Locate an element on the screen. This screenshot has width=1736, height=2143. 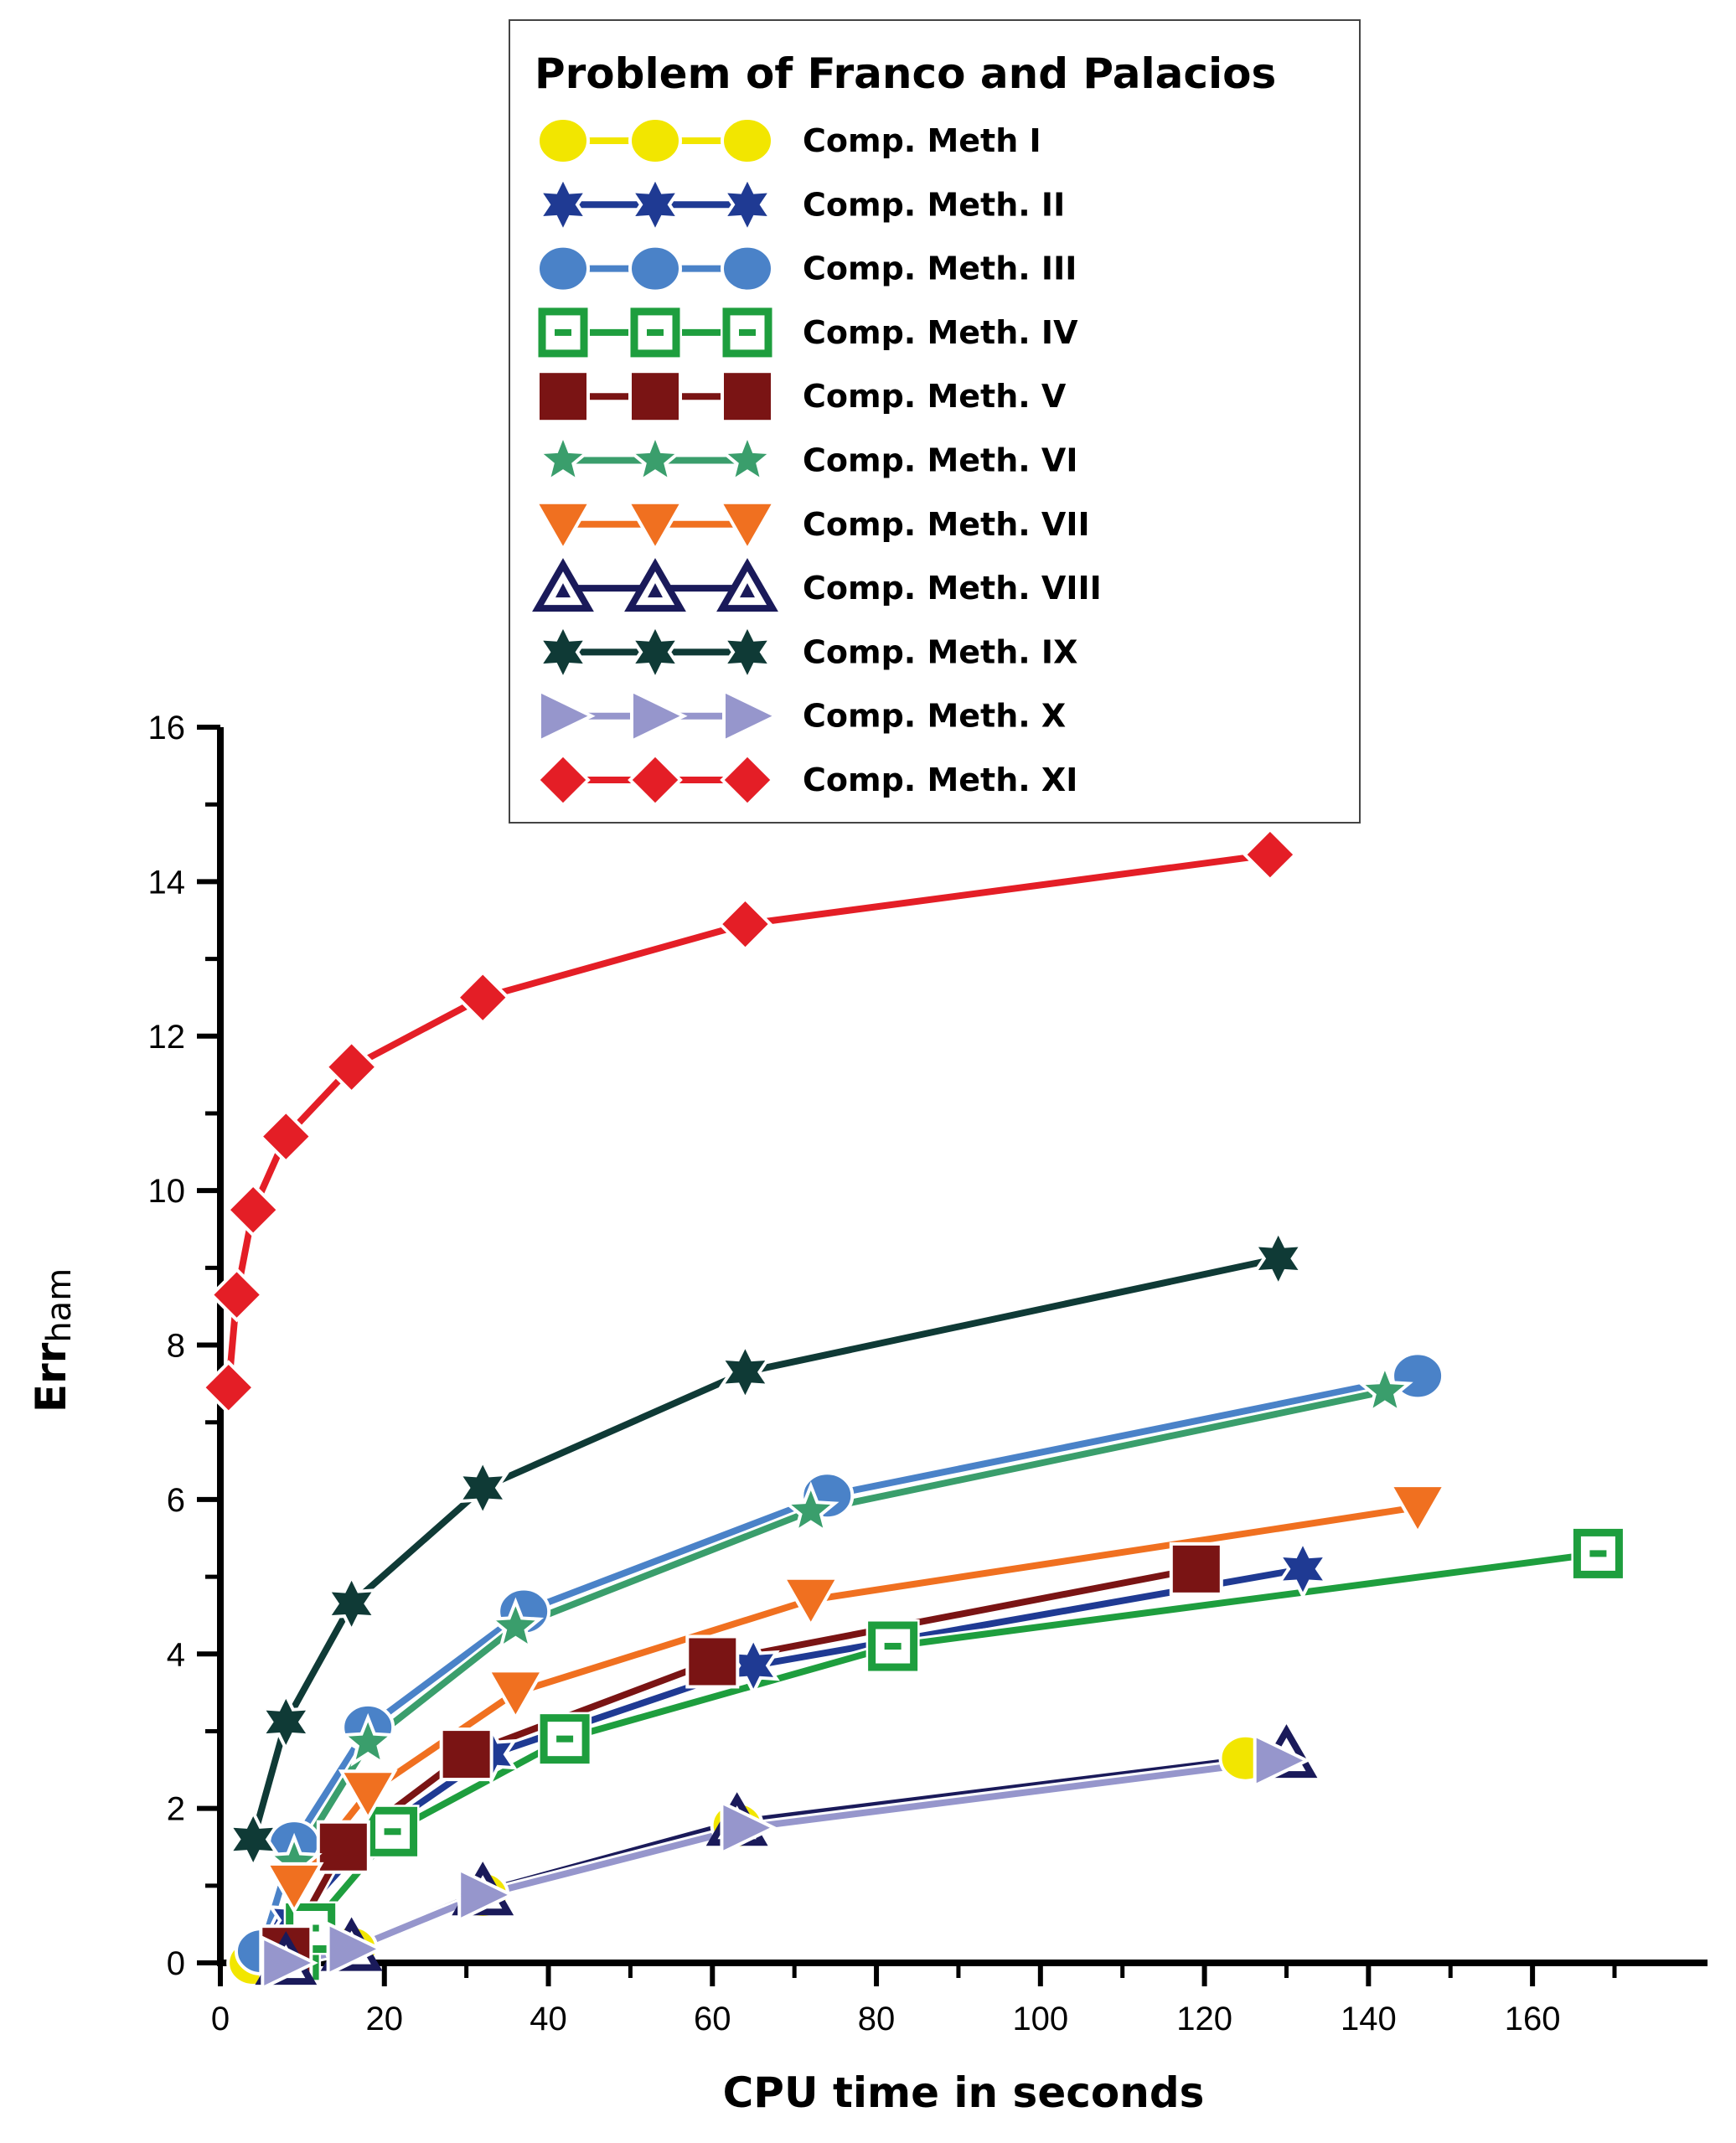
y-axis-title-main: Err is located at coordinates (51, 1377).